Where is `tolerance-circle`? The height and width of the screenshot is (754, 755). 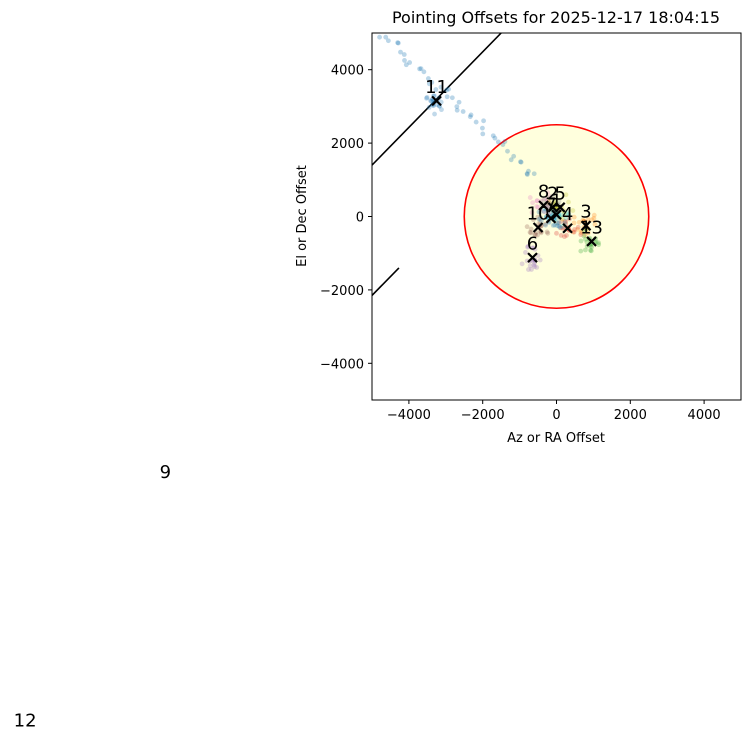 tolerance-circle is located at coordinates (556, 216).